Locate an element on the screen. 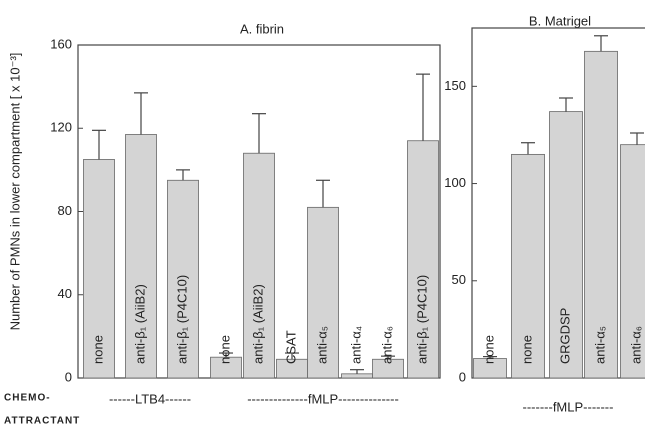 Image resolution: width=645 pixels, height=429 pixels. y-tick-label: 80 is located at coordinates (65, 210).